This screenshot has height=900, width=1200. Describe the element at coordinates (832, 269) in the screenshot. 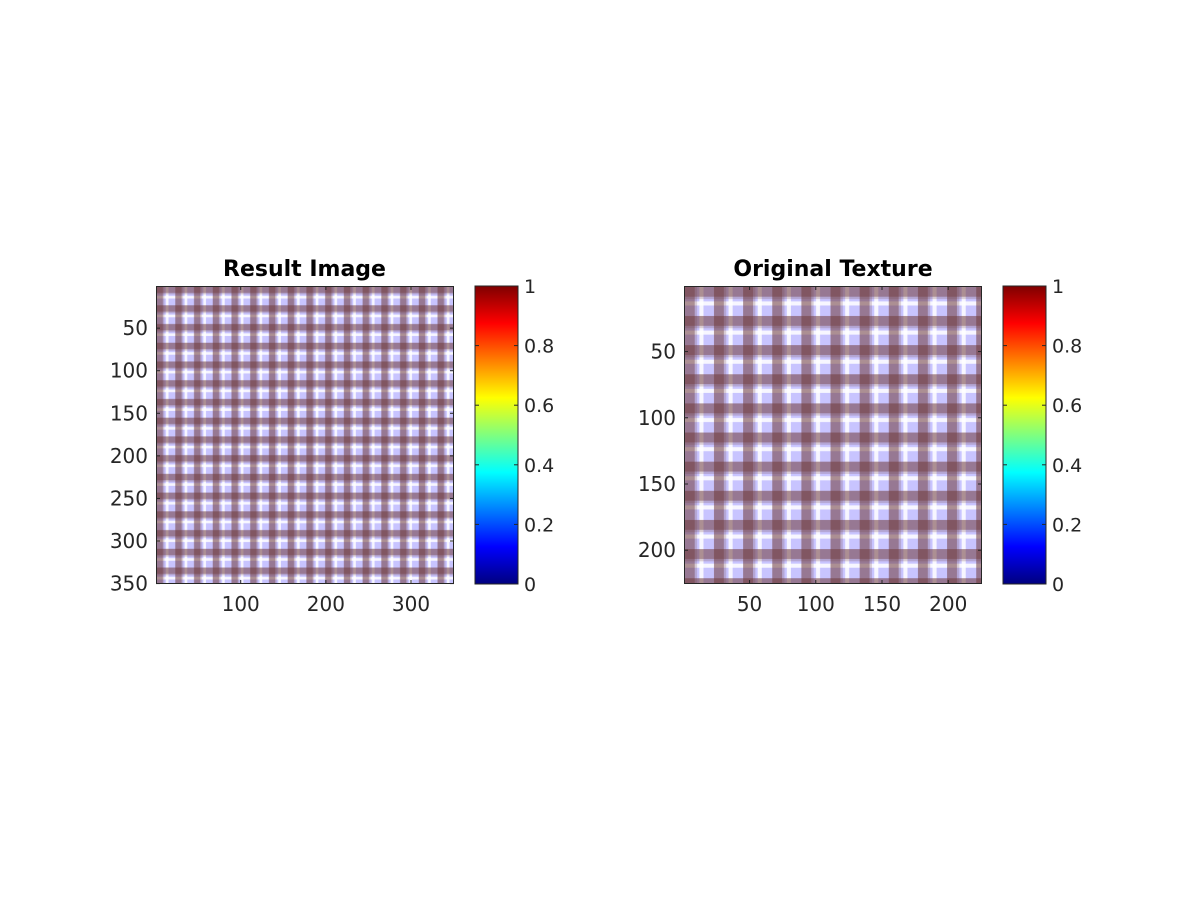

I see `chart-title-original-texture: Original Texture` at that location.